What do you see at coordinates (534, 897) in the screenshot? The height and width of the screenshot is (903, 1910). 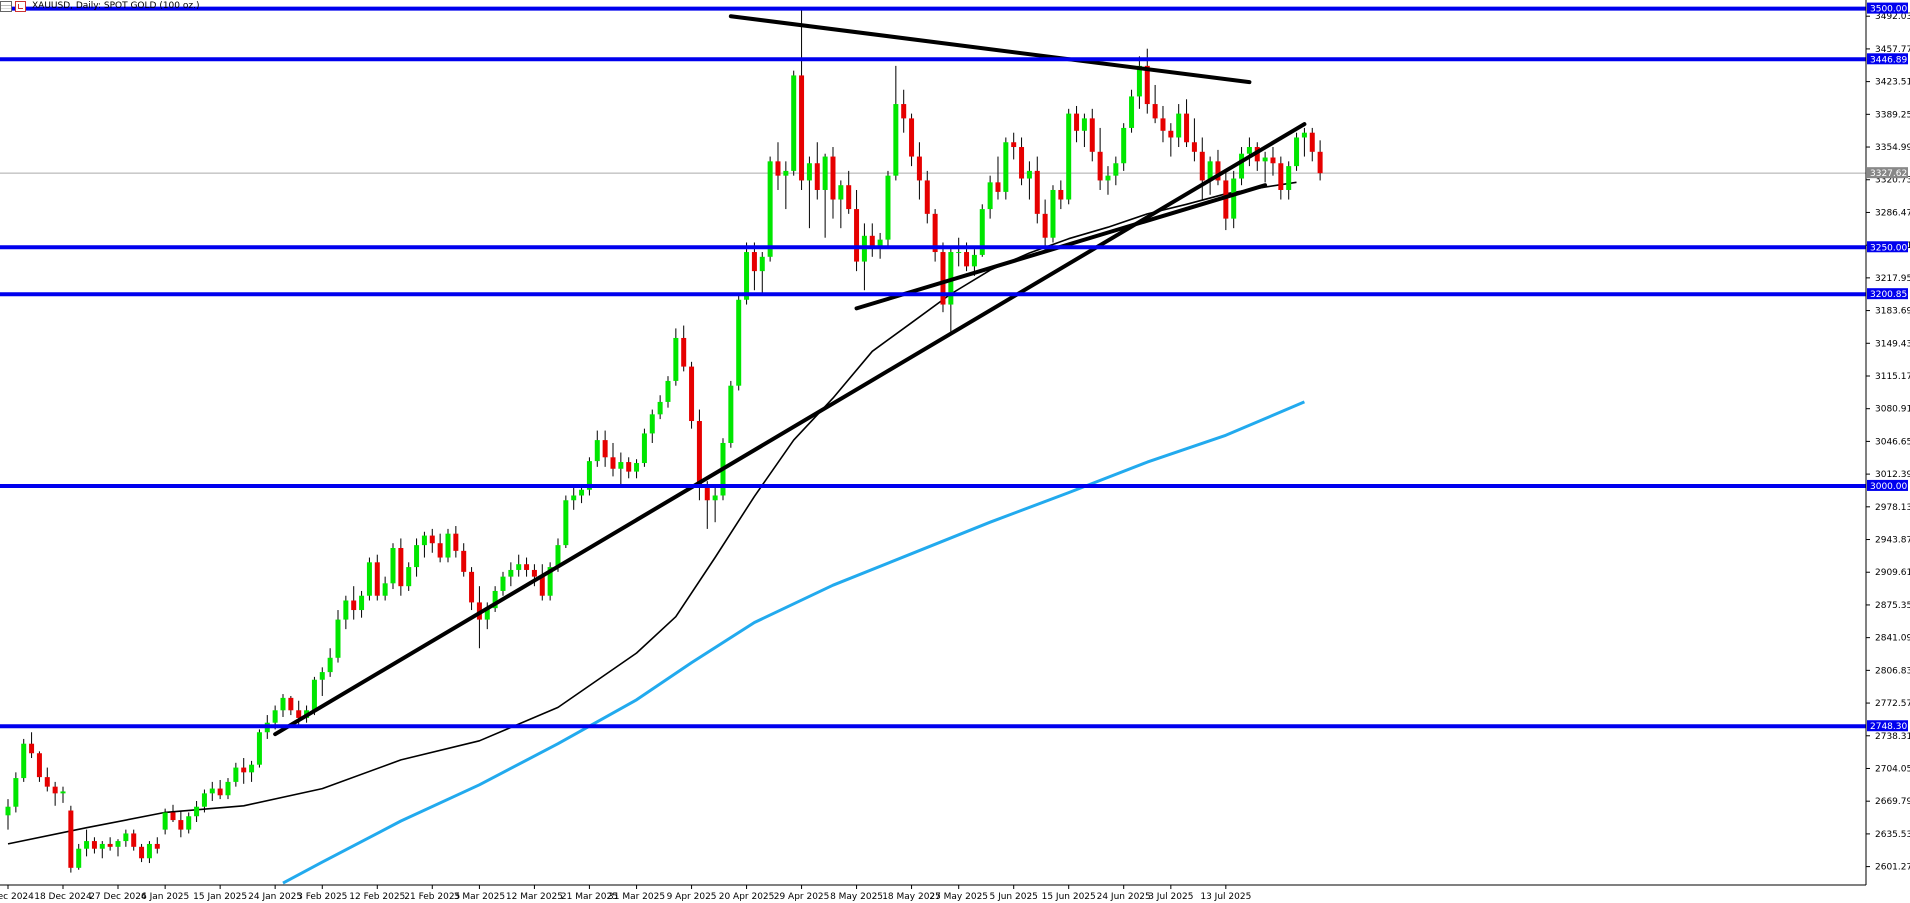 I see `x-tick-label: 12 Mar 2025` at bounding box center [534, 897].